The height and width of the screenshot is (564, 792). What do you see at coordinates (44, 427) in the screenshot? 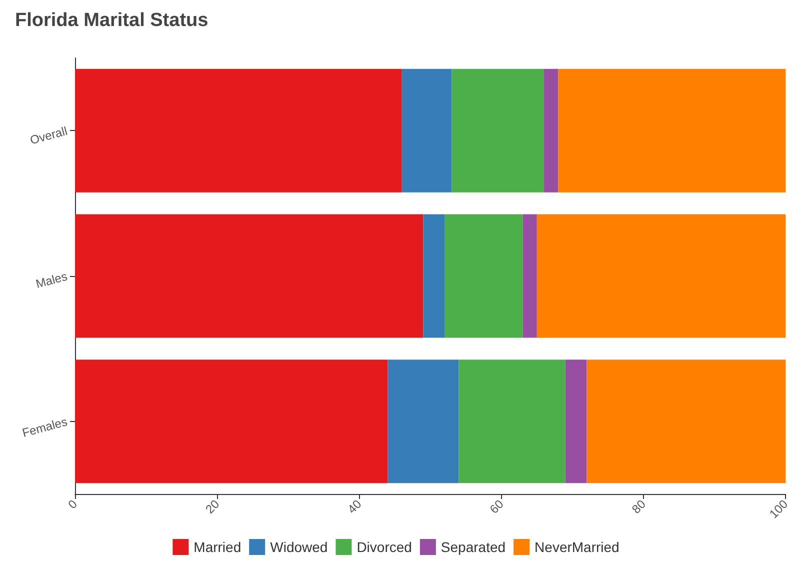
I see `y-tick-label: Females` at bounding box center [44, 427].